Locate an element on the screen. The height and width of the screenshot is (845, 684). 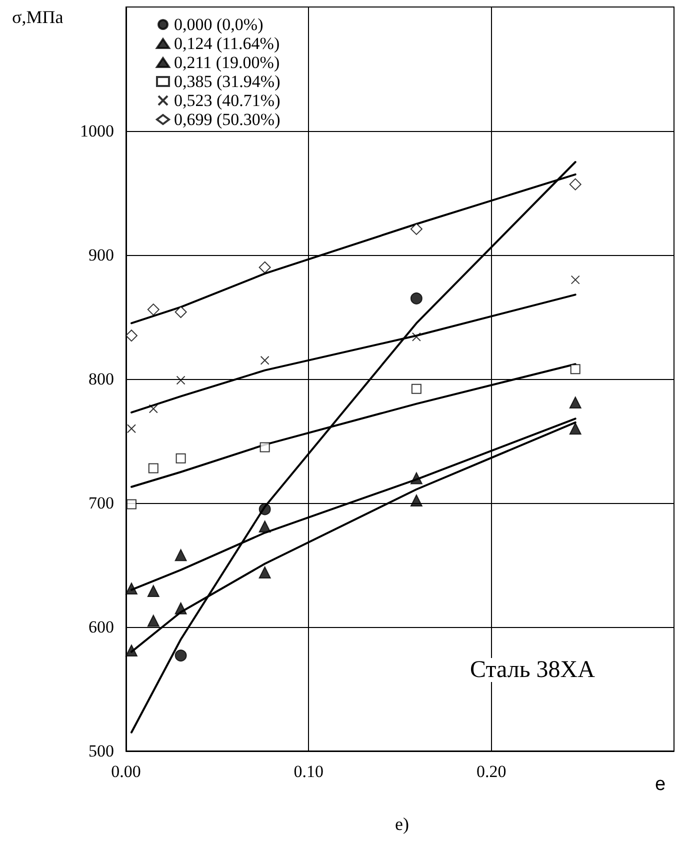
y-tick-label: 900 is located at coordinates (101, 255).